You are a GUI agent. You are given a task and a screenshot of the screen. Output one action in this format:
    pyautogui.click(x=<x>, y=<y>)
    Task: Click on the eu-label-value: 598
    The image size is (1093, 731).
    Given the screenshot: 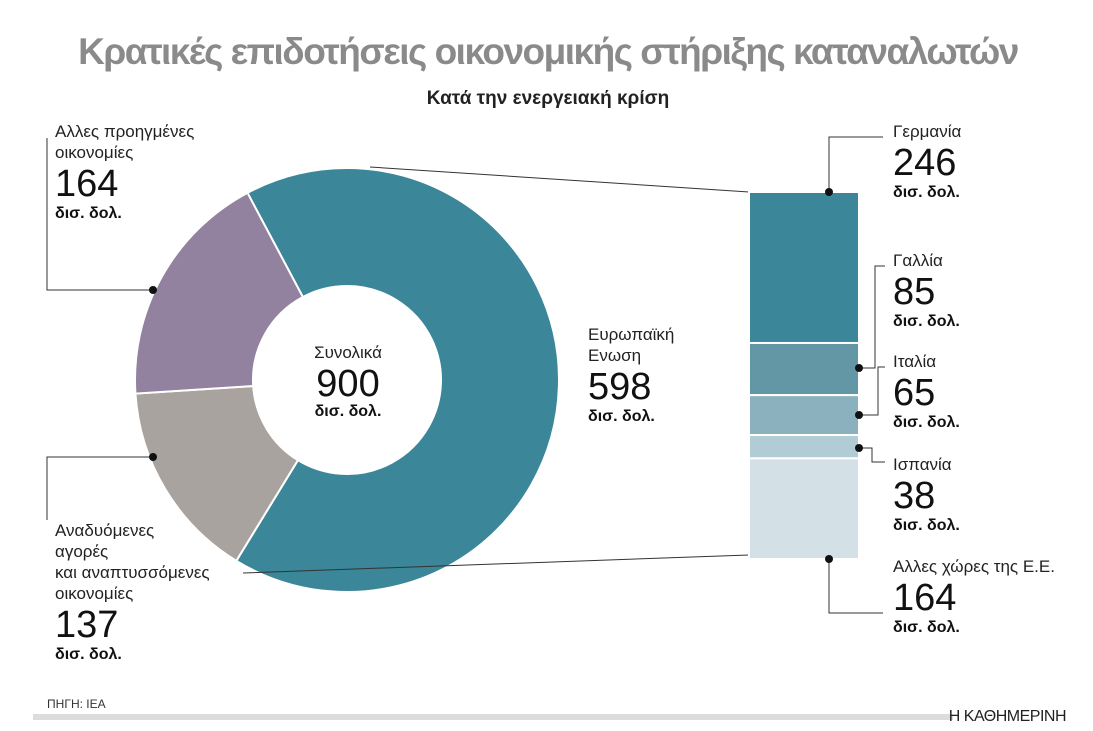 What is the action you would take?
    pyautogui.click(x=619, y=387)
    